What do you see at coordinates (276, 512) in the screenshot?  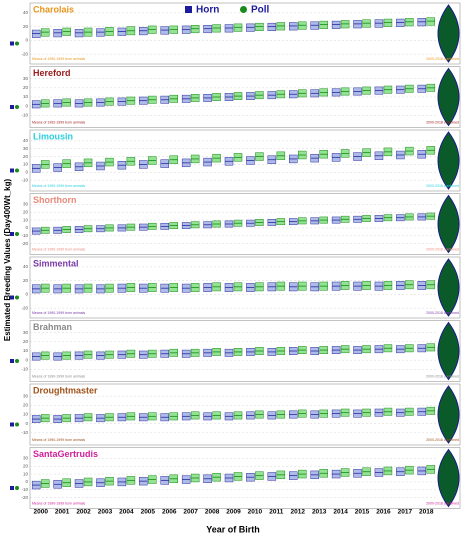 I see `x-tick-label: 2011` at bounding box center [276, 512].